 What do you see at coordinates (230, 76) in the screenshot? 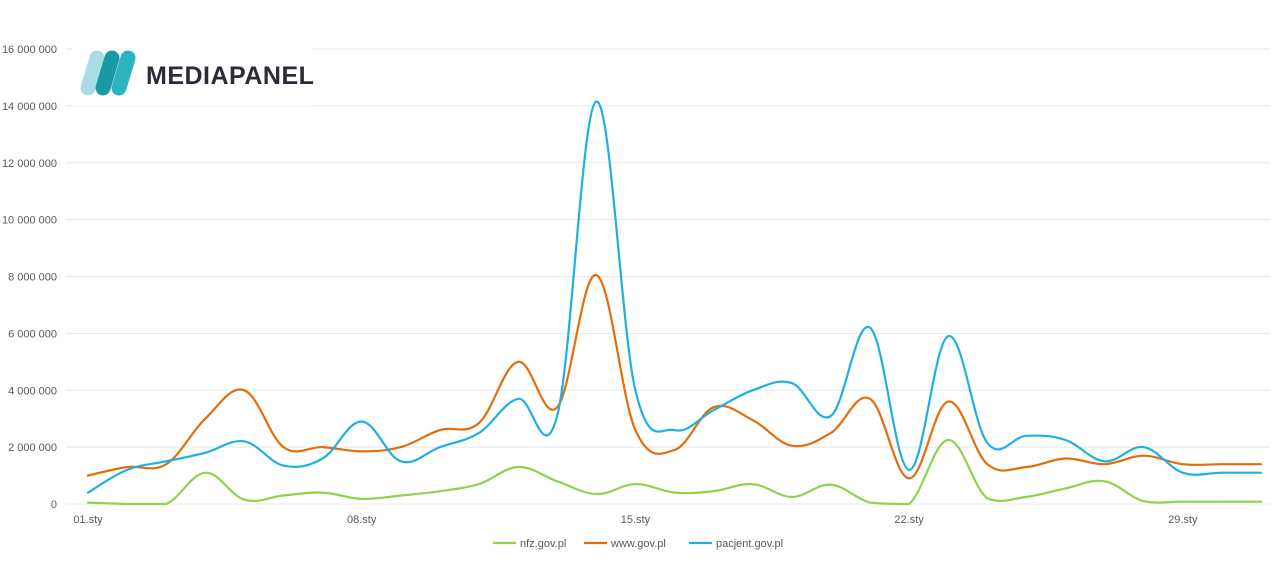
I see `logo-text: MEDIAPANEL` at bounding box center [230, 76].